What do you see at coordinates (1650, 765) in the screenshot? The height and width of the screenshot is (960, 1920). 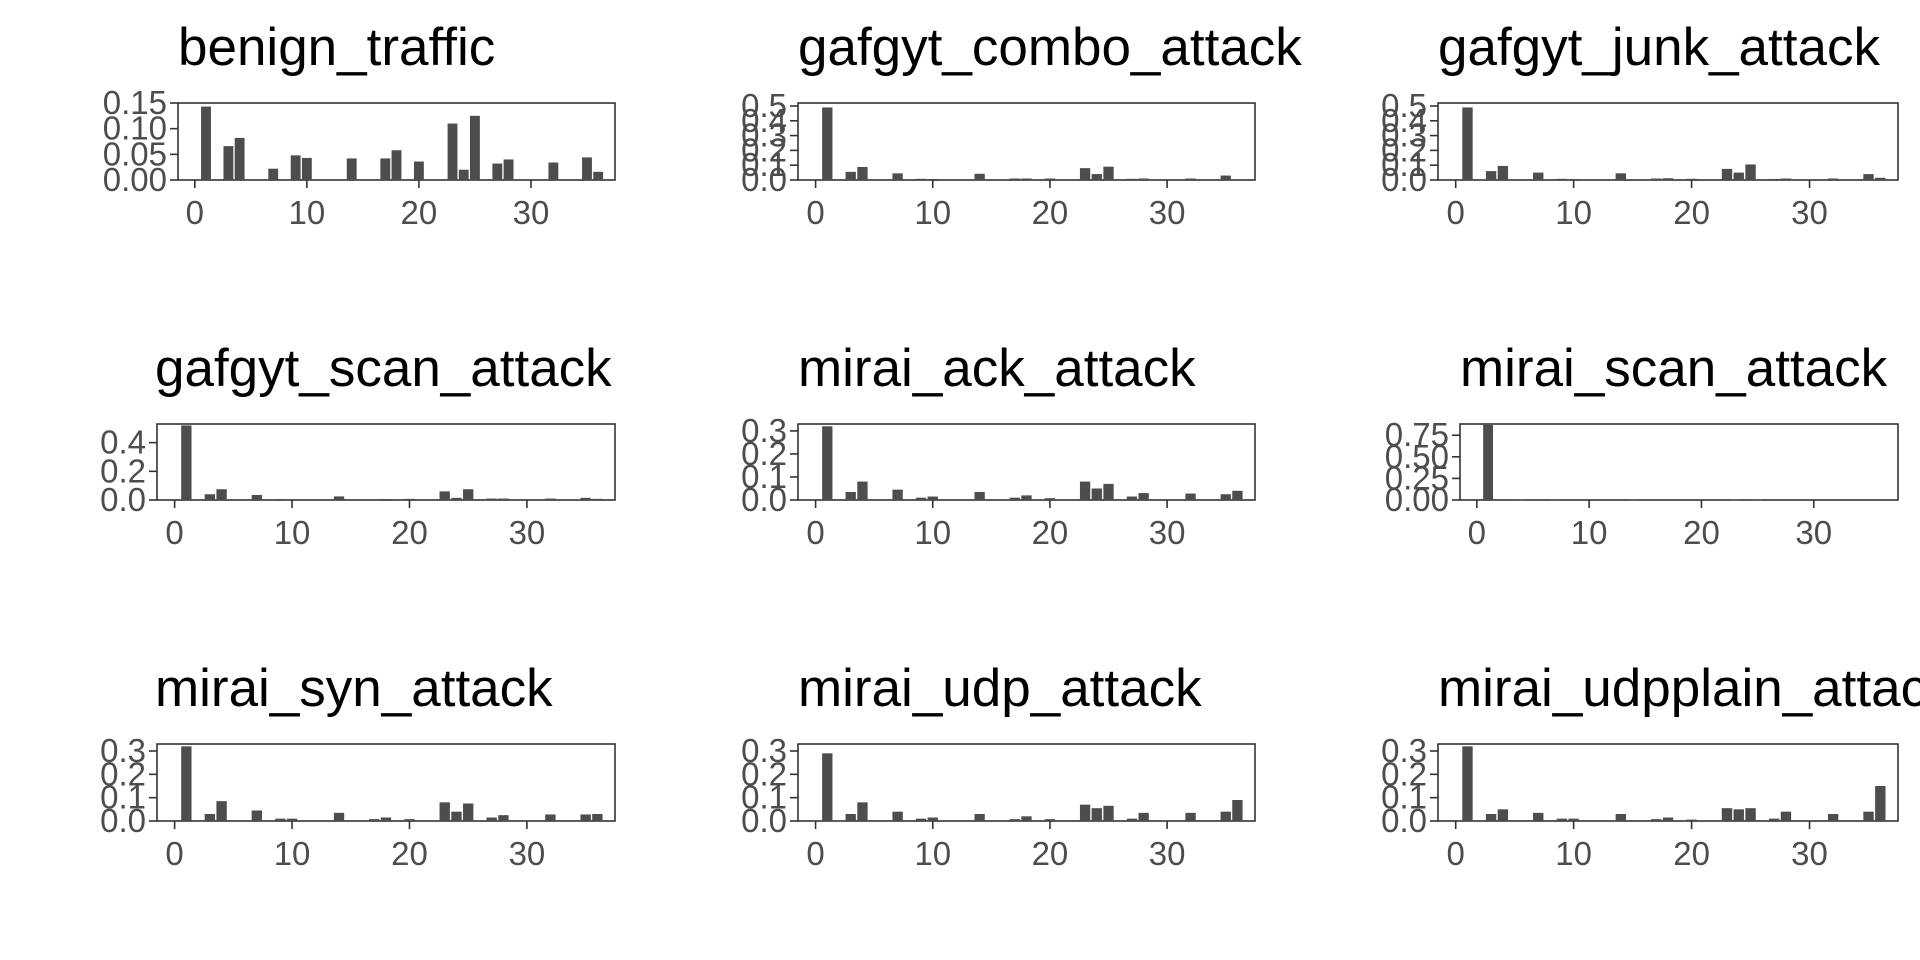 I see `facet-panel: mirai_udpplain_attack 0 10 20 30 0.00.10.20.3` at bounding box center [1650, 765].